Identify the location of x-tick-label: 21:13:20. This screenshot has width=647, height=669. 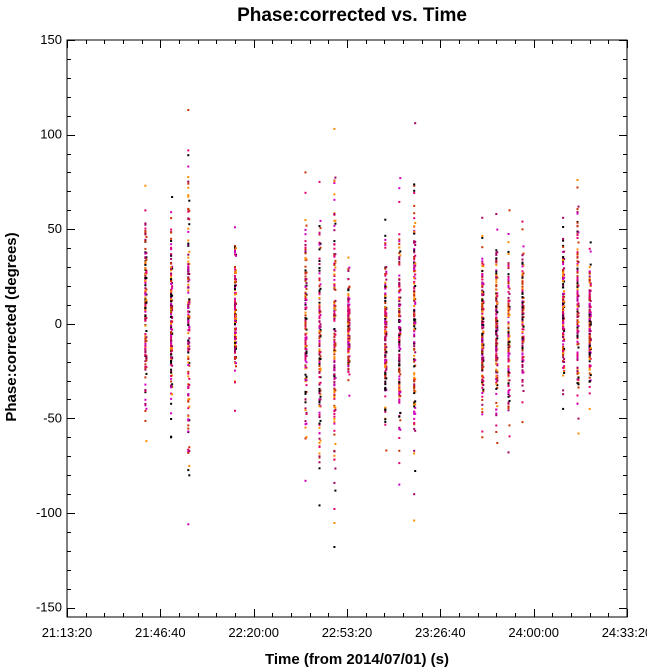
(67, 632).